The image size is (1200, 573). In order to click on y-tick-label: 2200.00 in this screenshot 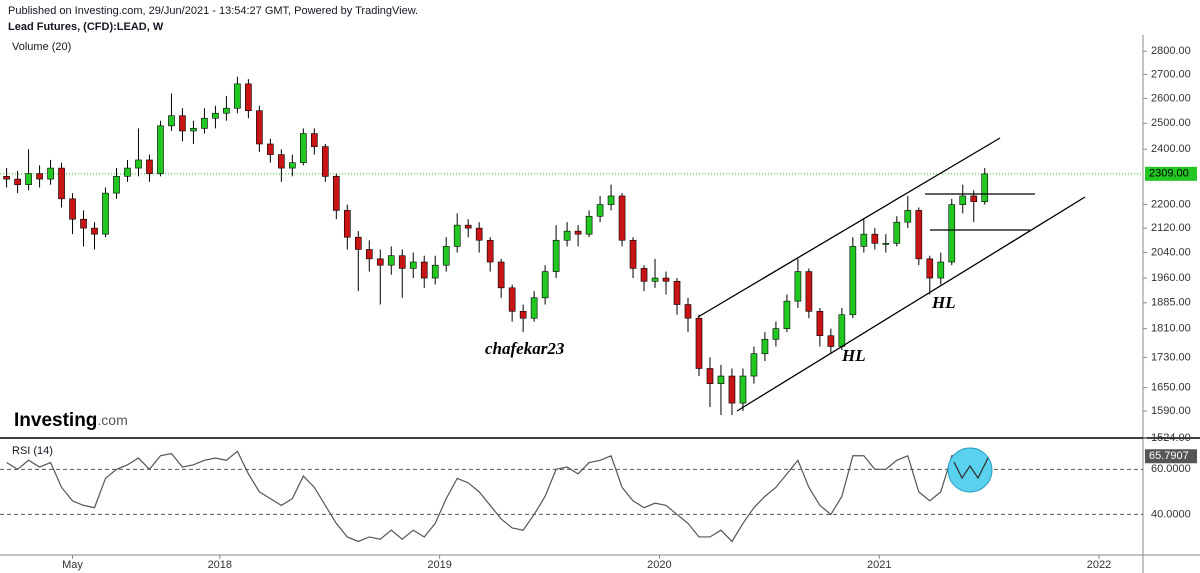, I will do `click(1171, 204)`.